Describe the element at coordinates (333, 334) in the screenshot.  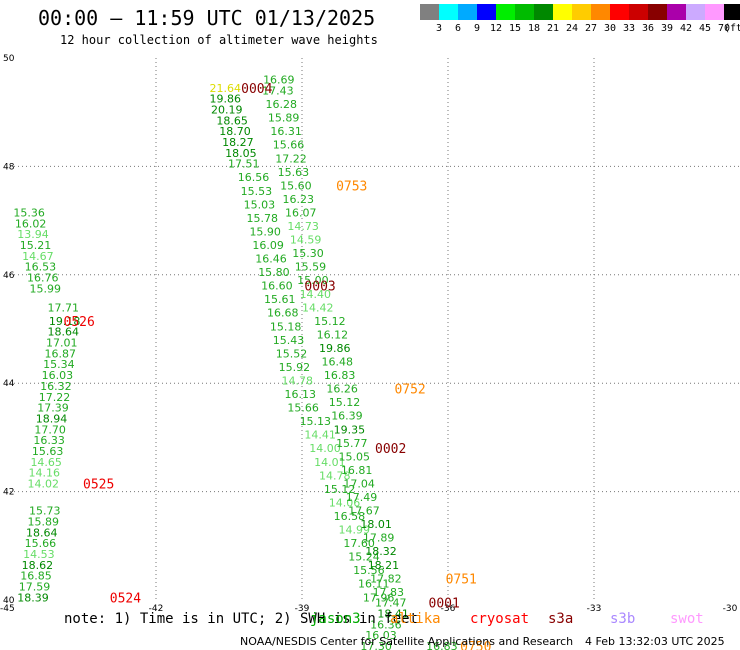
I see `wave-height-label: 16.12` at that location.